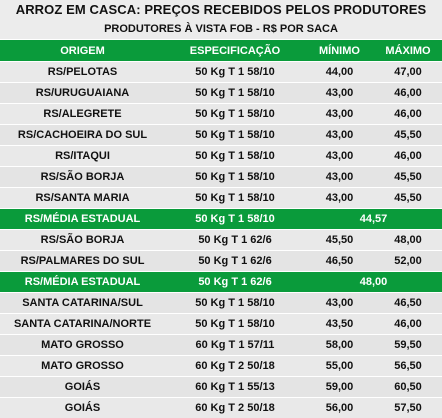 The image size is (442, 418). What do you see at coordinates (408, 387) in the screenshot?
I see `cell-maximo: 60,50` at bounding box center [408, 387].